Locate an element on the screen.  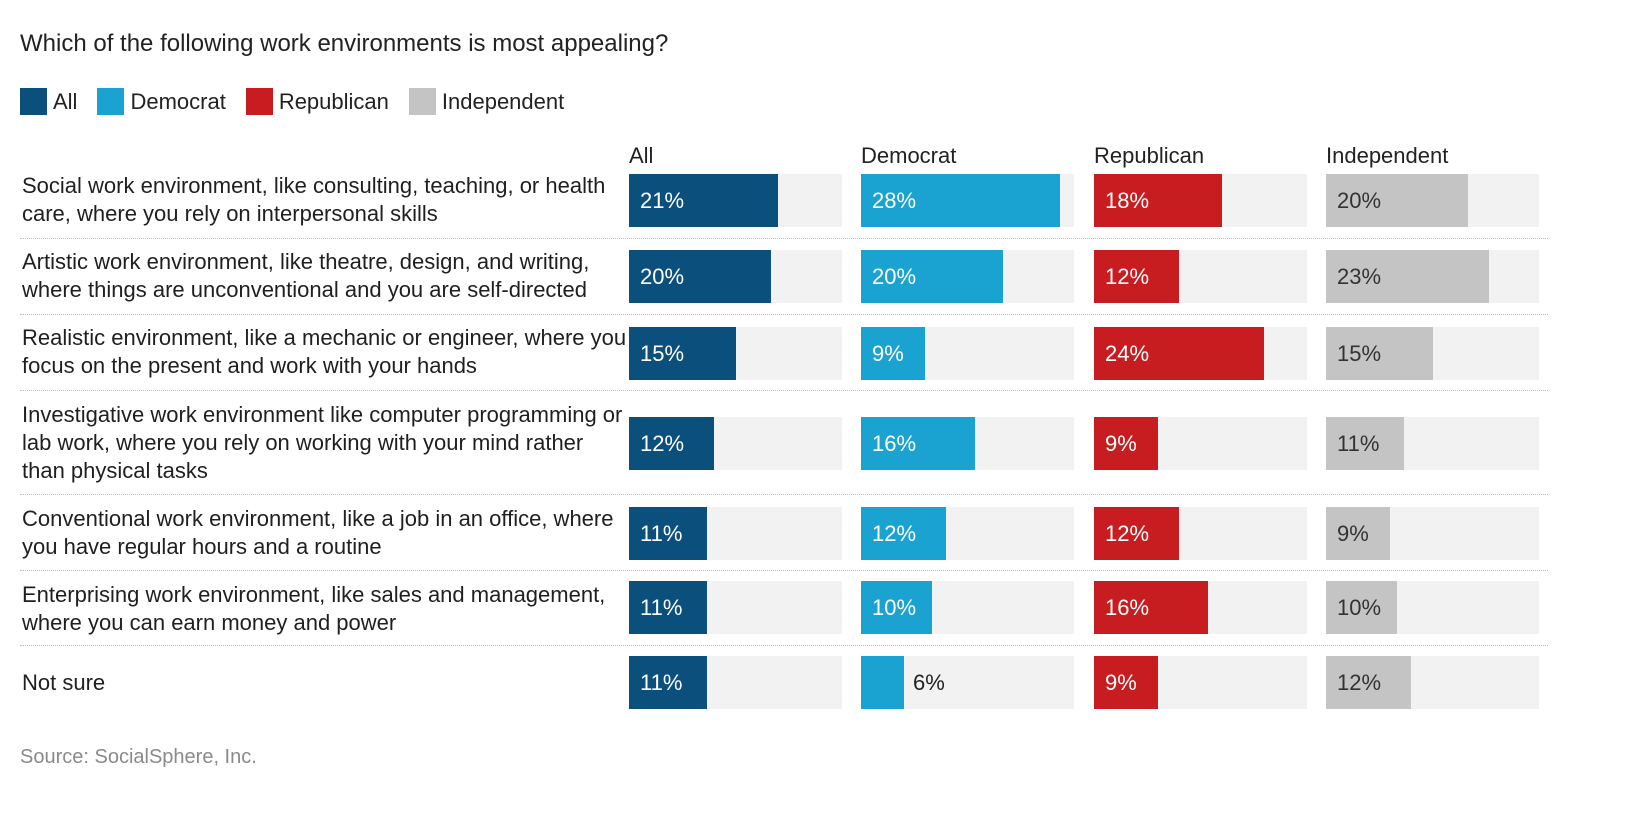
data-label-all: 12% is located at coordinates (662, 443).